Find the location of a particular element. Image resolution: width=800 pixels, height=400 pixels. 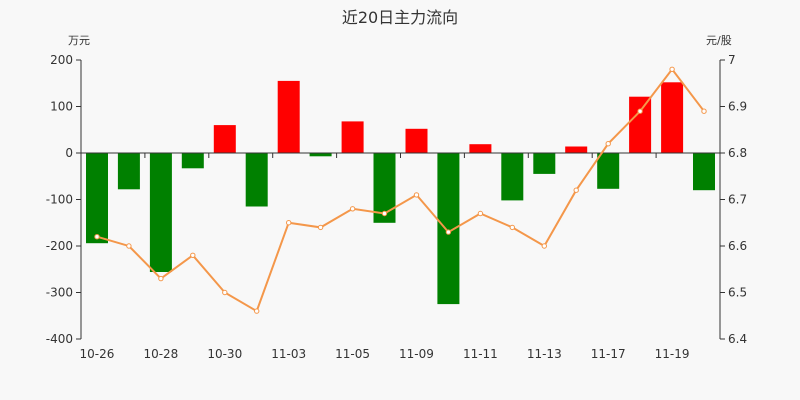

left-axis-tick-label: -300 is located at coordinates (59, 293).